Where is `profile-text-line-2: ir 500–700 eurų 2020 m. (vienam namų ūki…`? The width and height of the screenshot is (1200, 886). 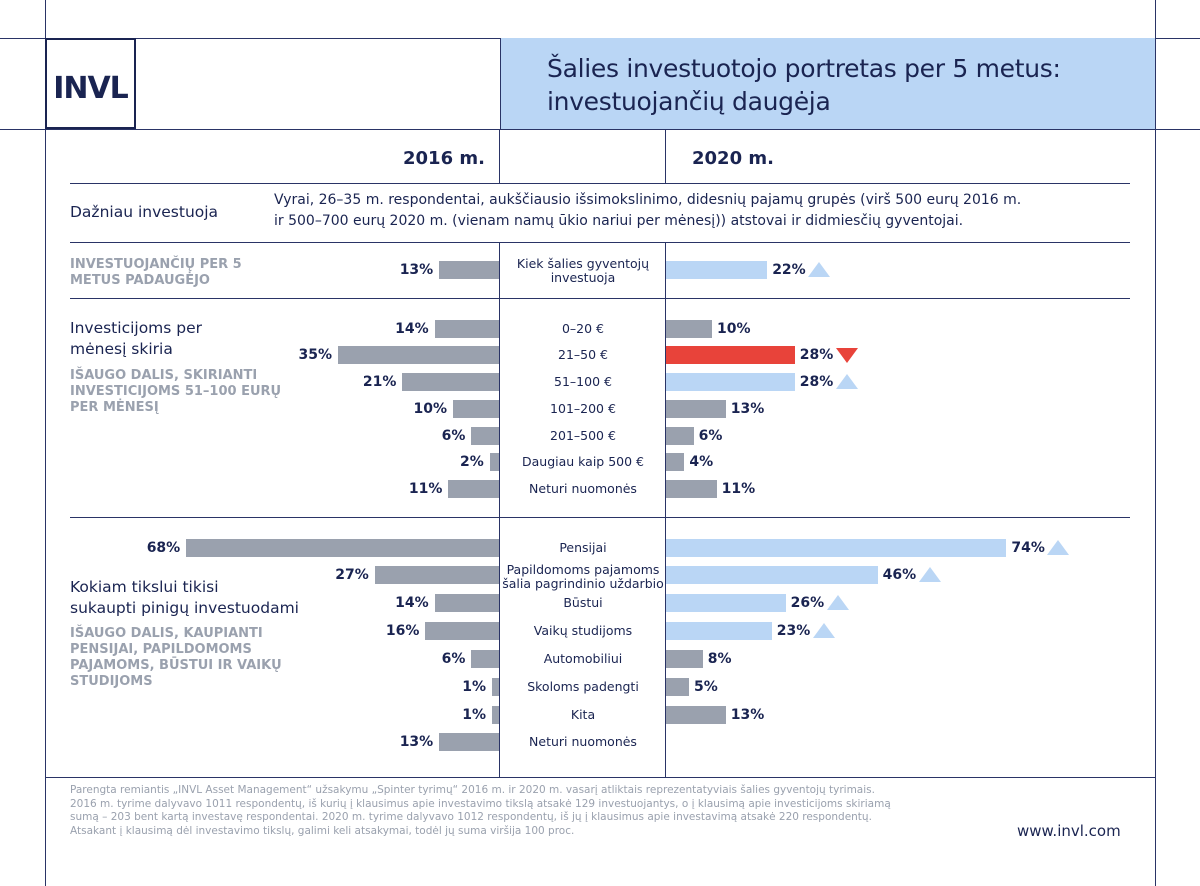
profile-text-line-2: ir 500–700 eurų 2020 m. (vienam namų ūki… is located at coordinates (619, 221).